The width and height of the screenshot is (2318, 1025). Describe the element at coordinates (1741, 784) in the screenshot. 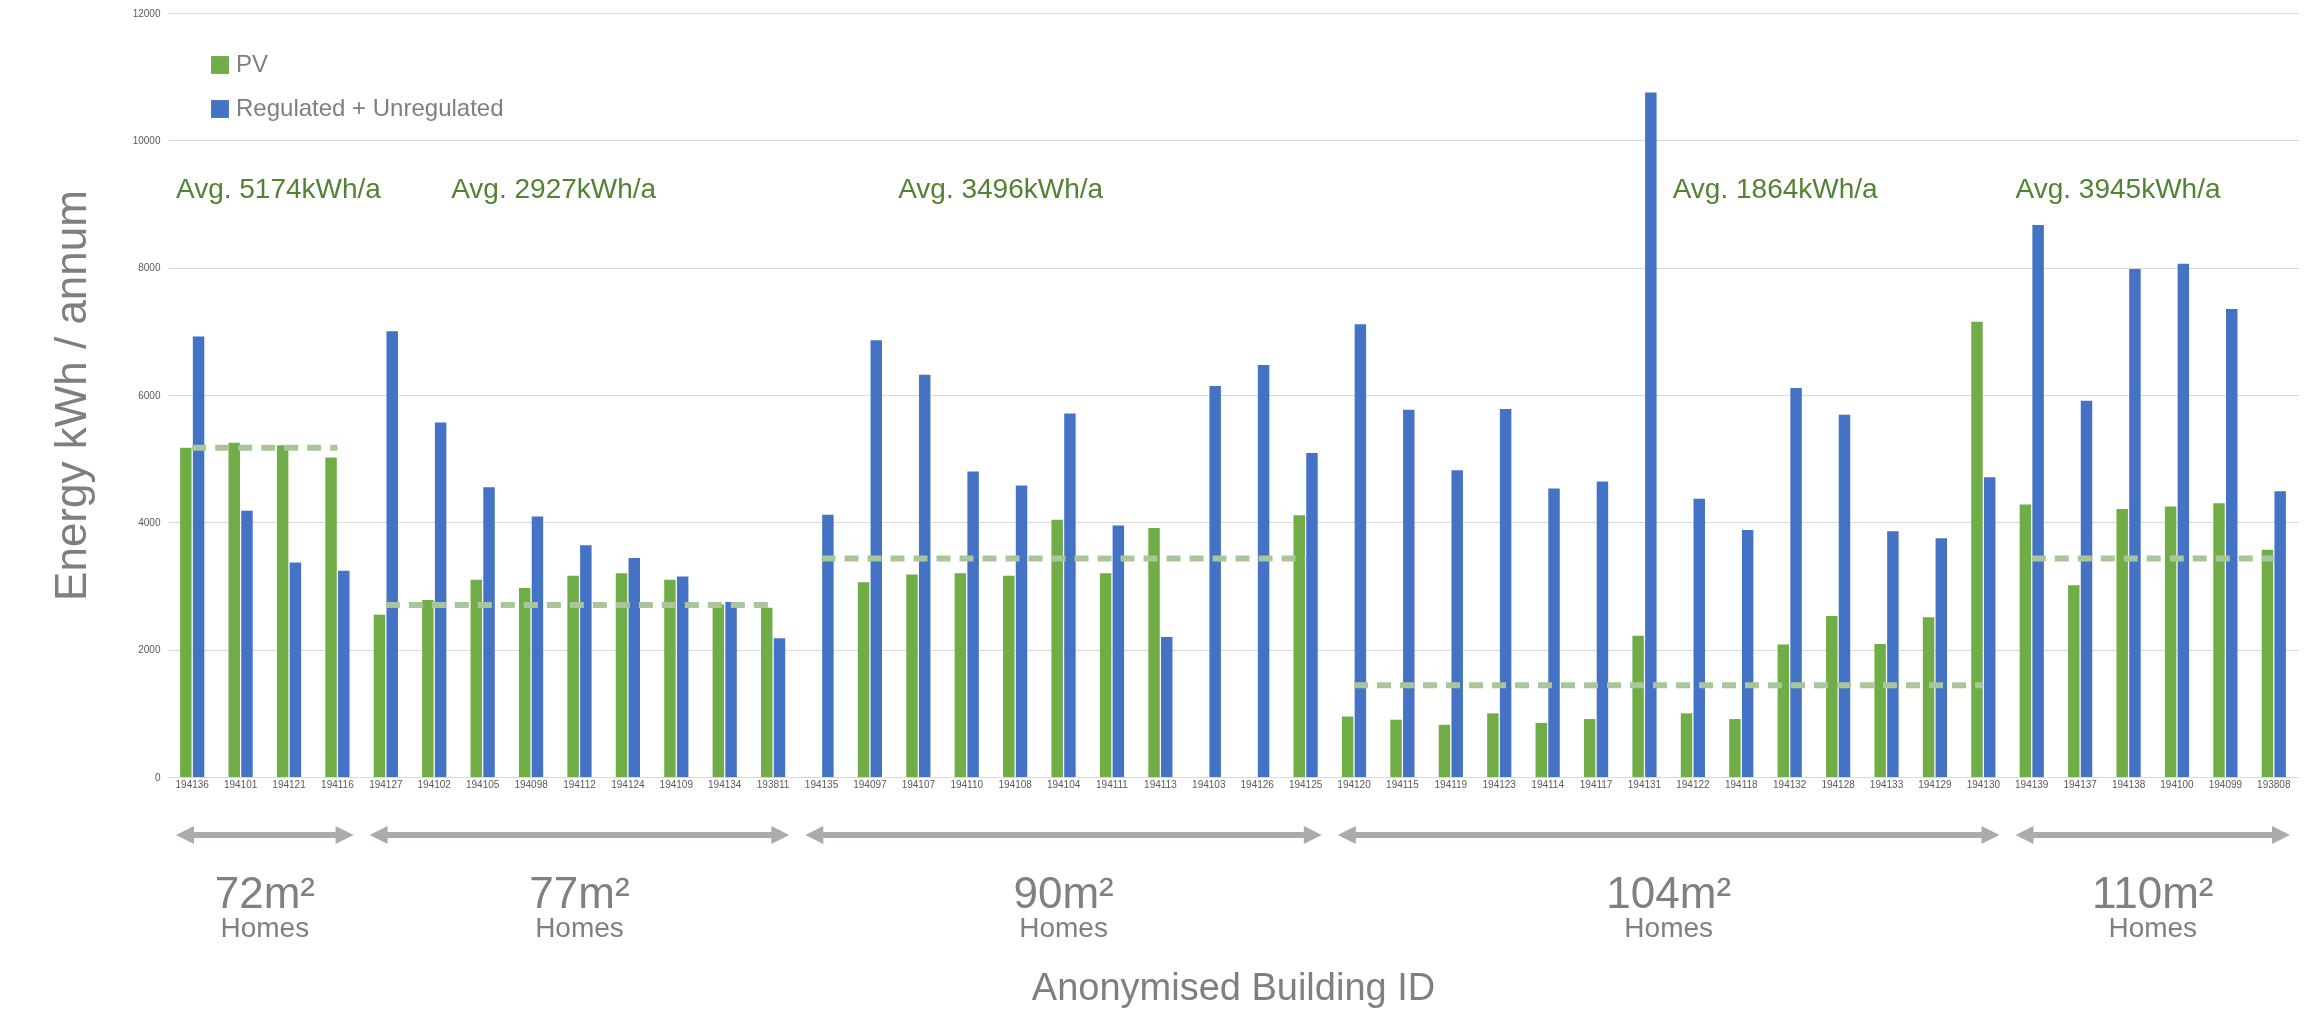

I see `x-tick-label: 194118` at that location.